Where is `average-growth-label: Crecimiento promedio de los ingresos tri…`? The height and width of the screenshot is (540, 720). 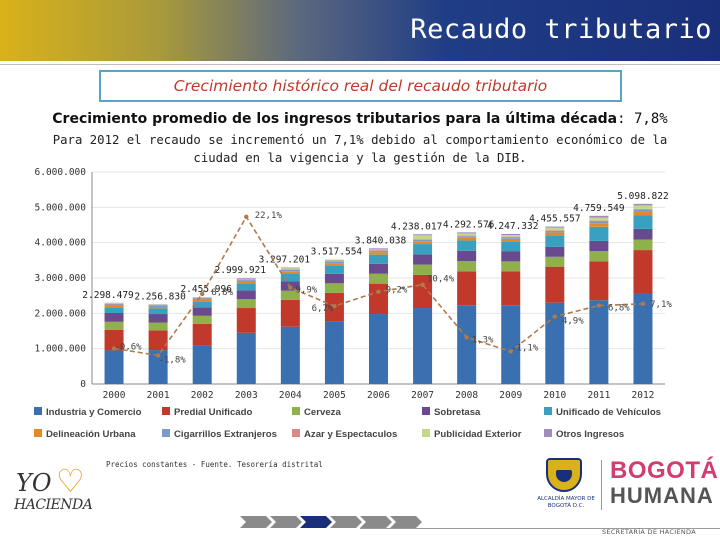 average-growth-label: Crecimiento promedio de los ingresos tri… is located at coordinates (335, 119).